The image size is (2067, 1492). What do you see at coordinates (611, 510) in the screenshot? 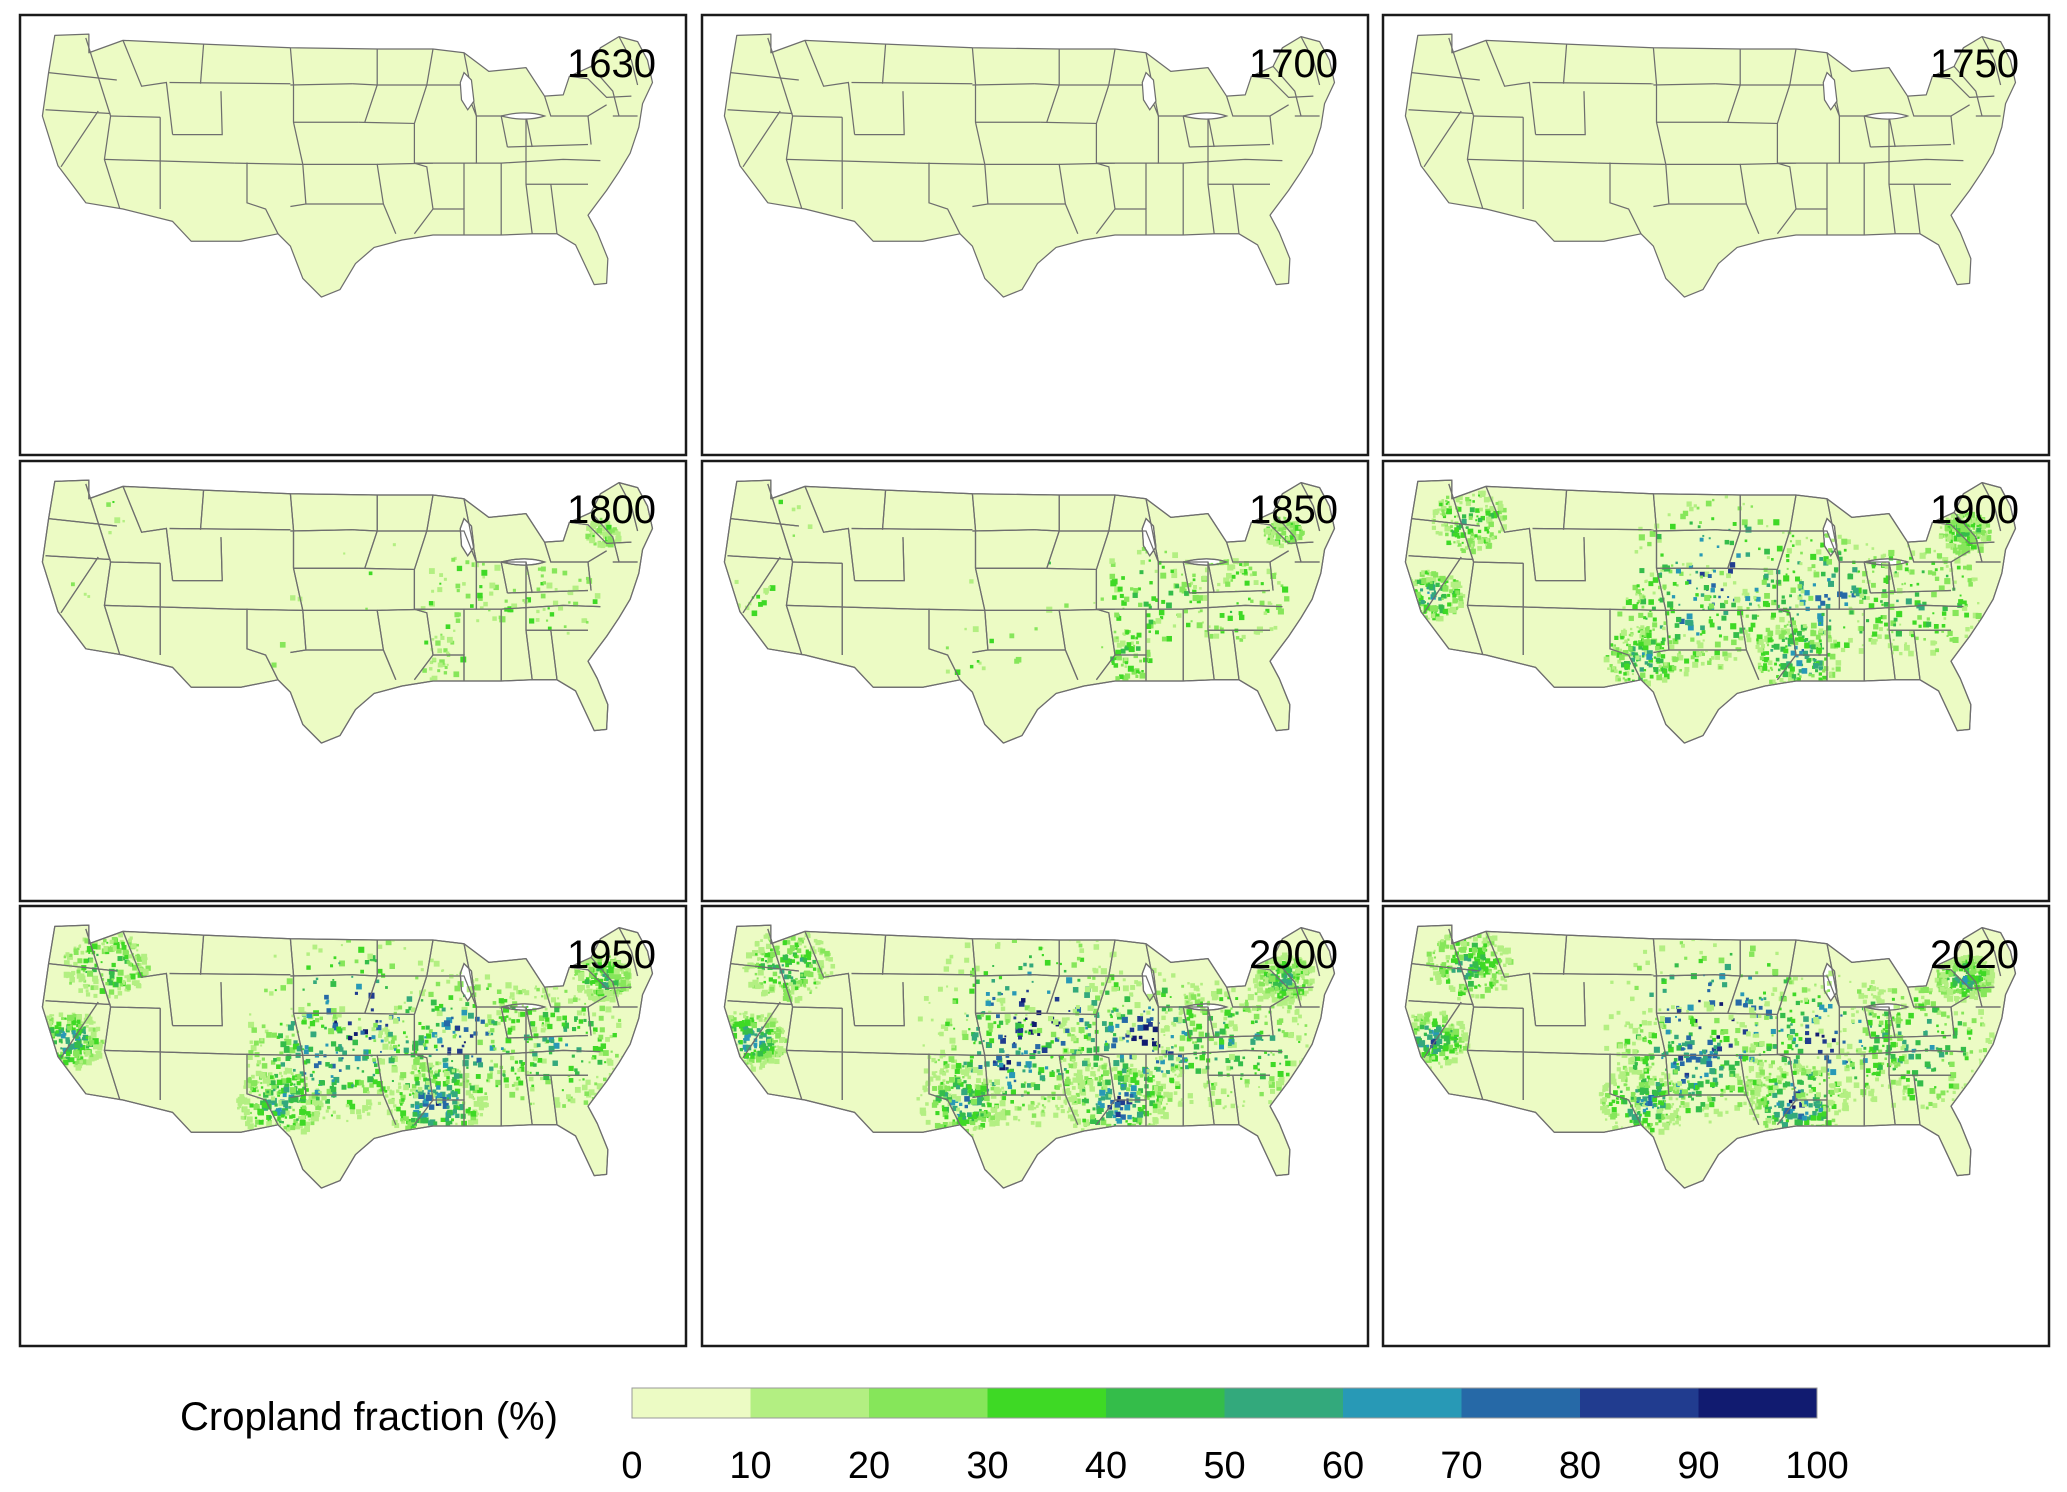
I see `panel-year-label: 1800` at bounding box center [611, 510].